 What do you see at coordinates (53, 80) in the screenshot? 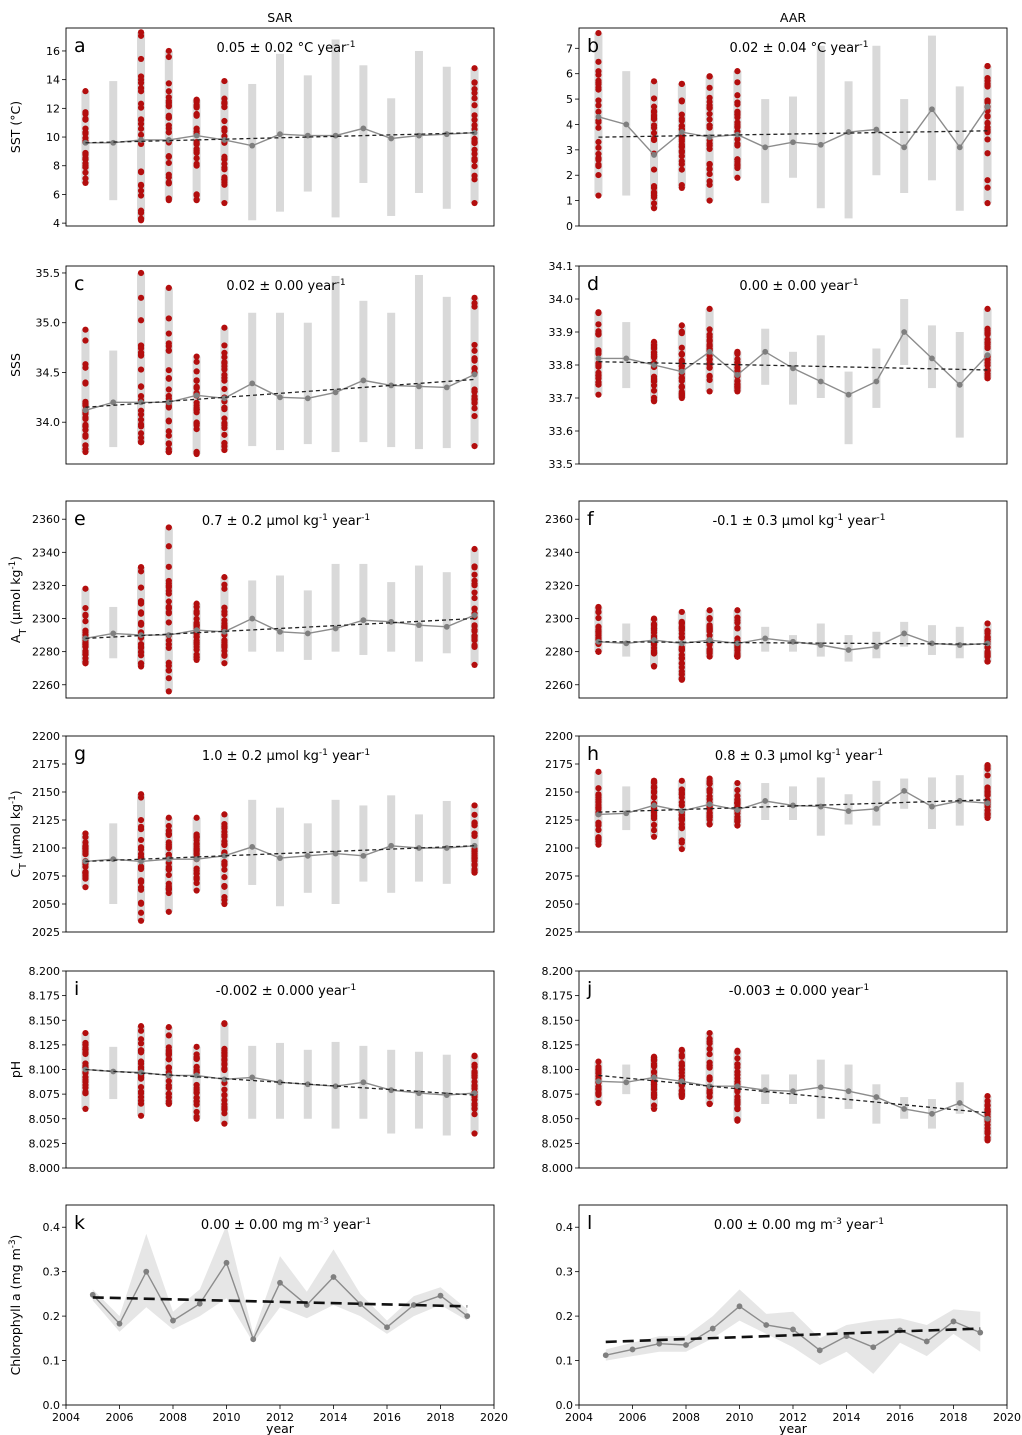
I see `y-tick-label-a: 14` at bounding box center [53, 80].